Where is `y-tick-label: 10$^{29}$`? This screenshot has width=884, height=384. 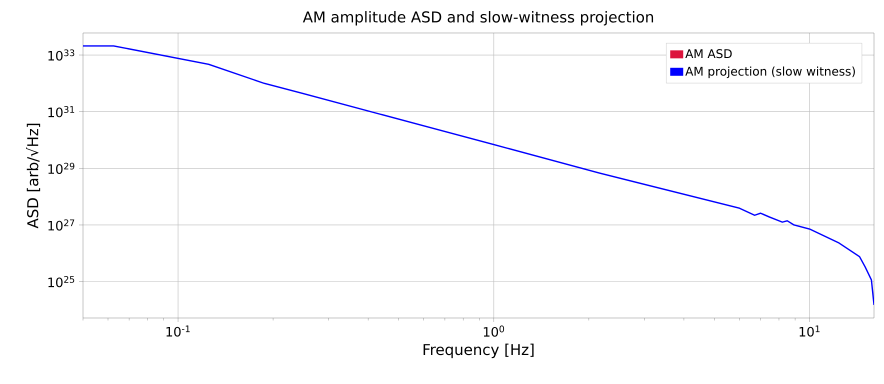 y-tick-label: 10$^{29}$ is located at coordinates (61, 168).